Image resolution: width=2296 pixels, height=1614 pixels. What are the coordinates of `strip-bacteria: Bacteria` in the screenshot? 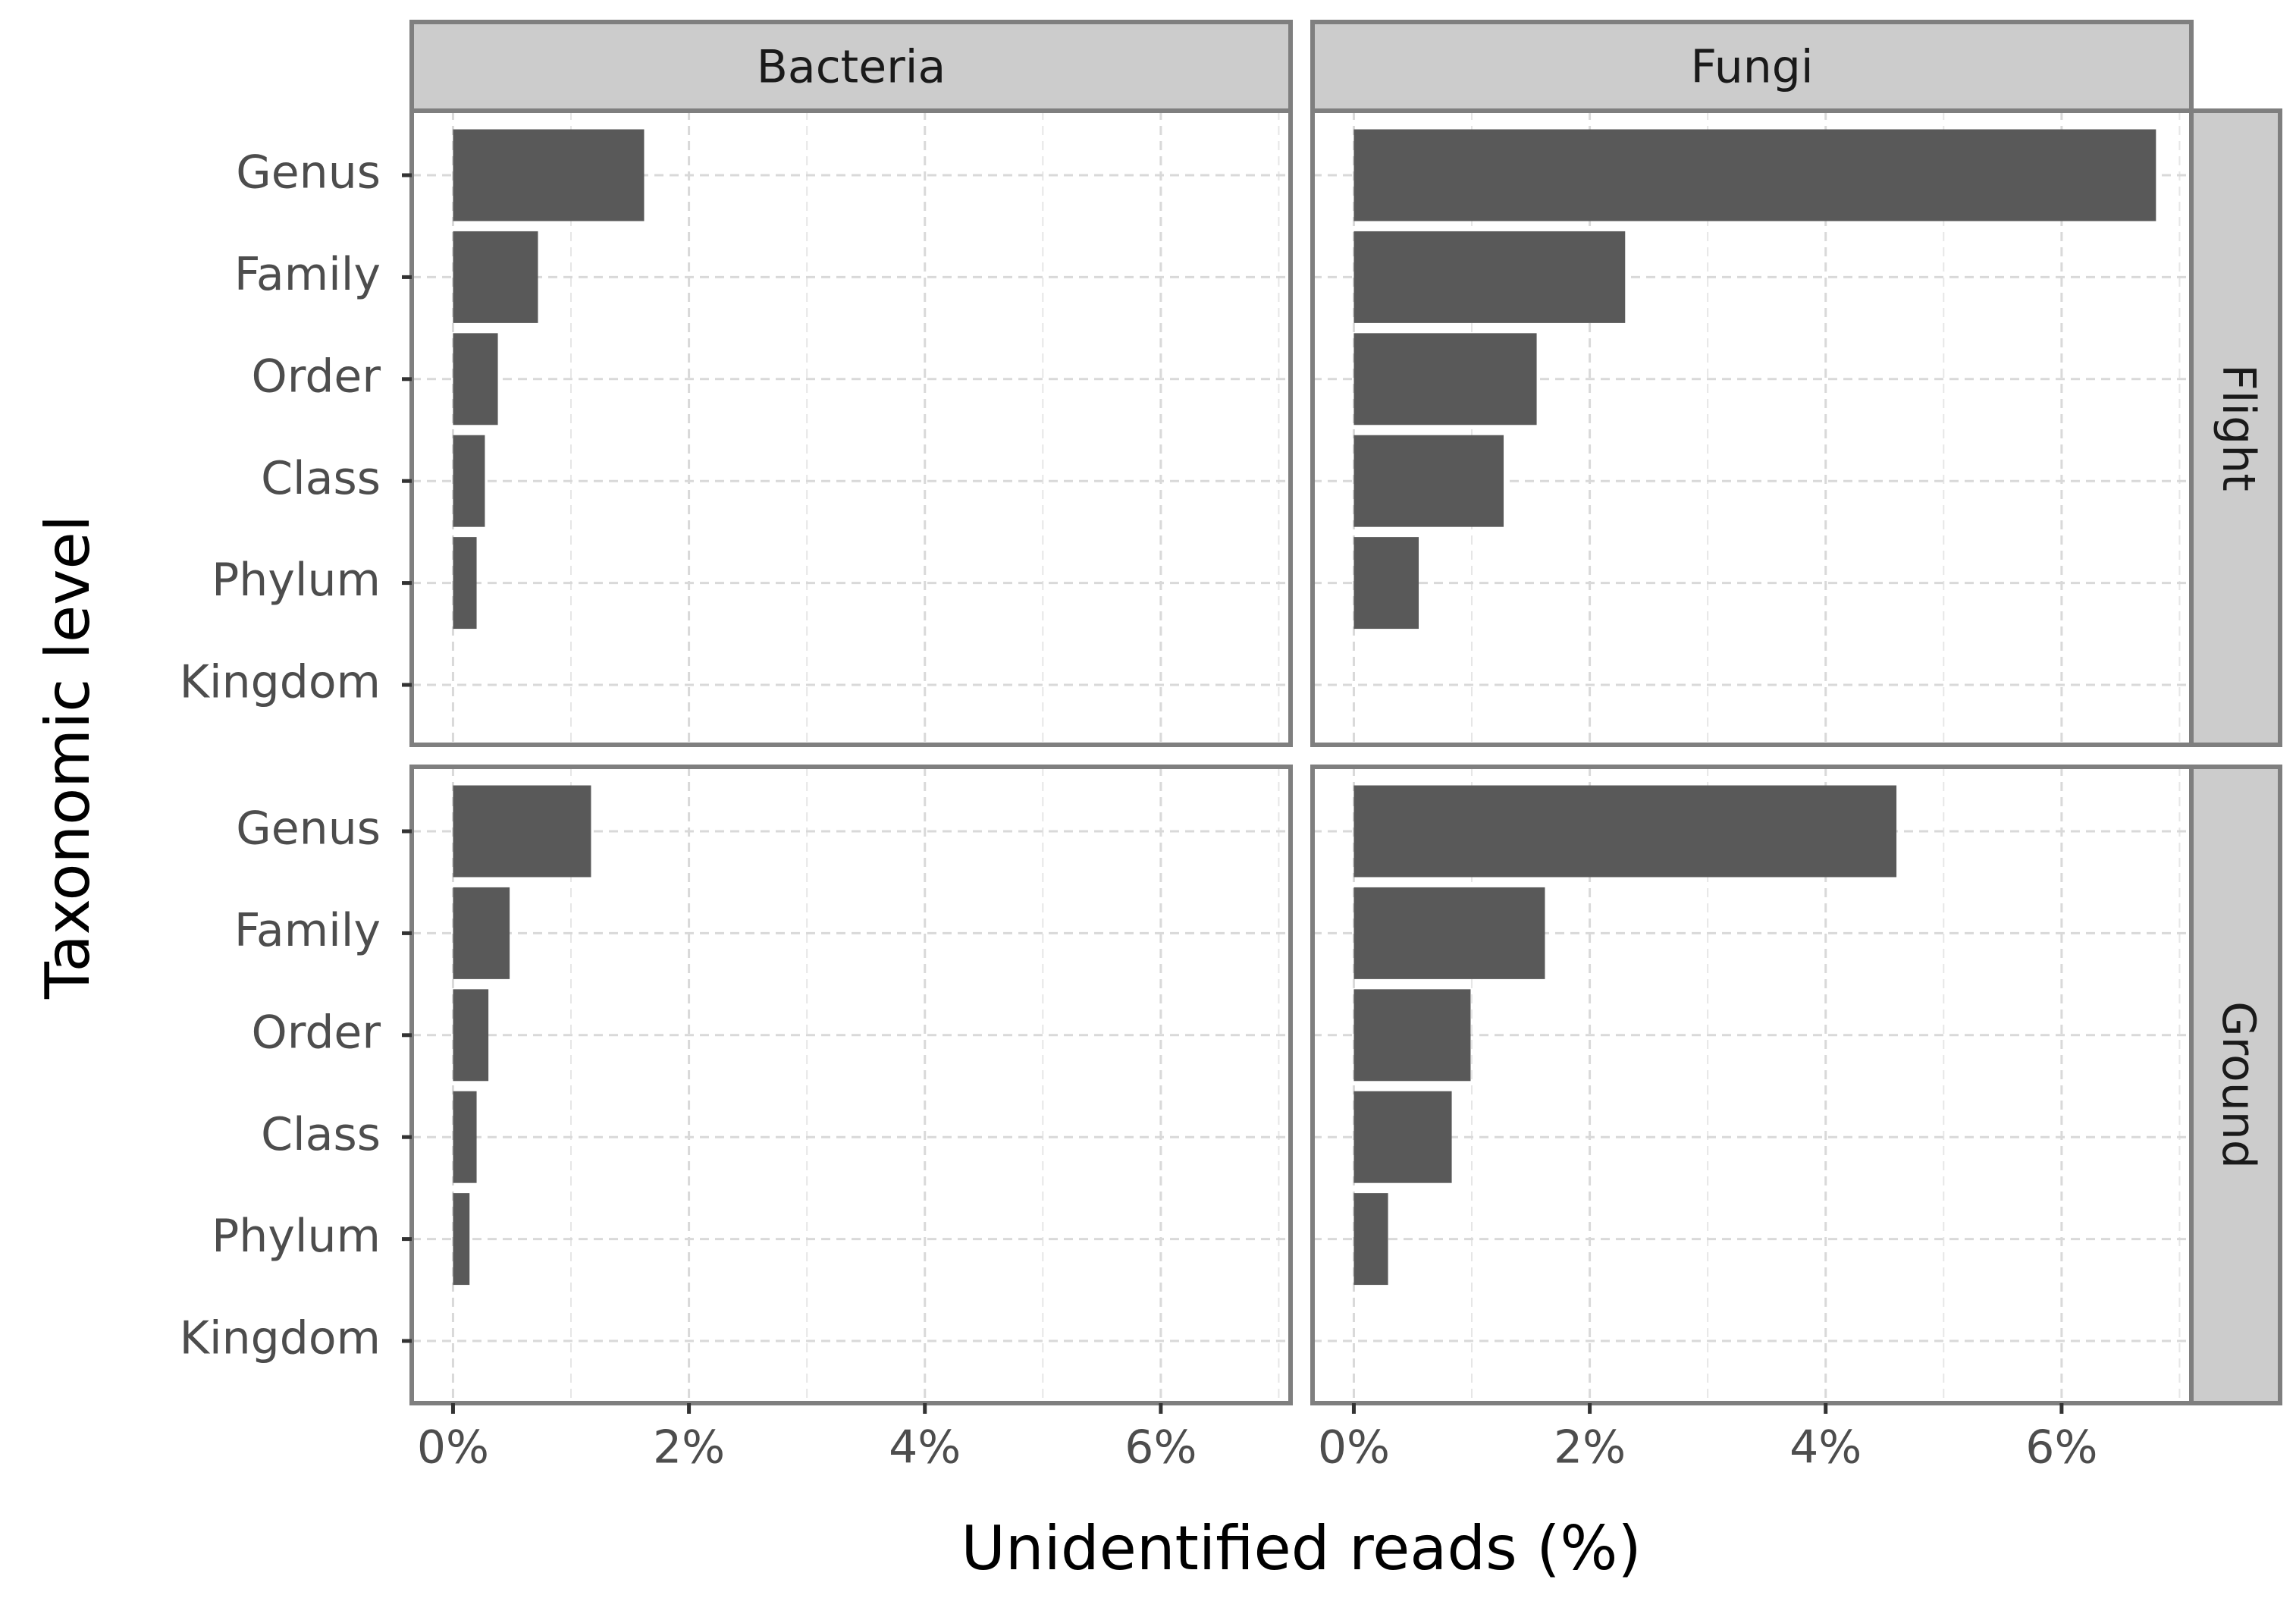 It's located at (851, 67).